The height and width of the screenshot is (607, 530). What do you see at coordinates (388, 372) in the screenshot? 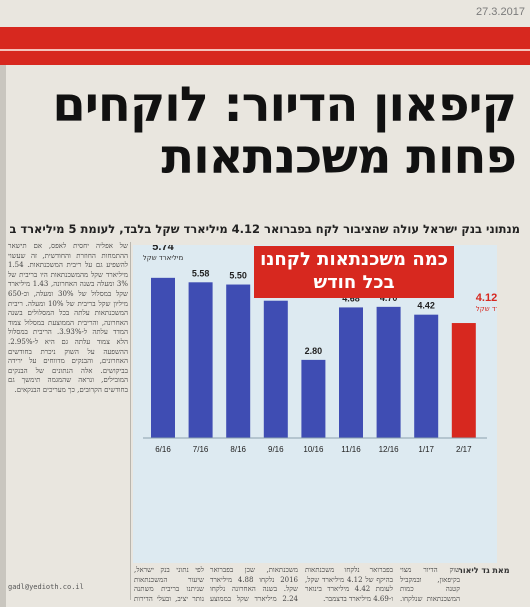
I see `bar-12/16` at bounding box center [388, 372].